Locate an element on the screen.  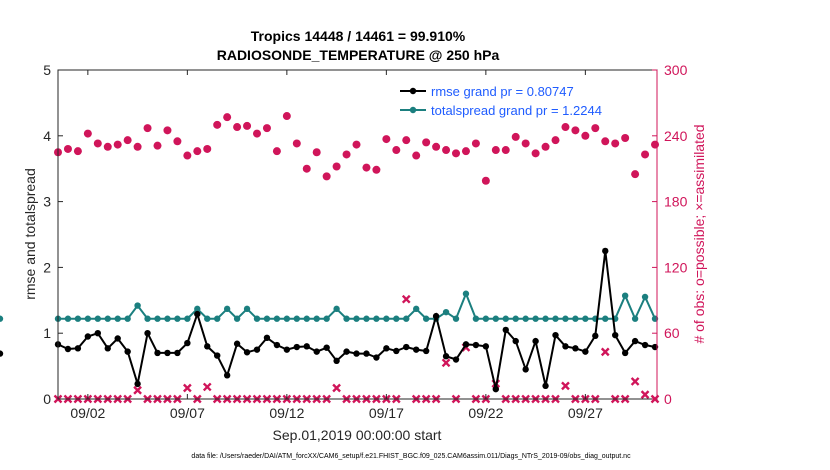
y-right-tick-label-1: 60 is located at coordinates (672, 333).